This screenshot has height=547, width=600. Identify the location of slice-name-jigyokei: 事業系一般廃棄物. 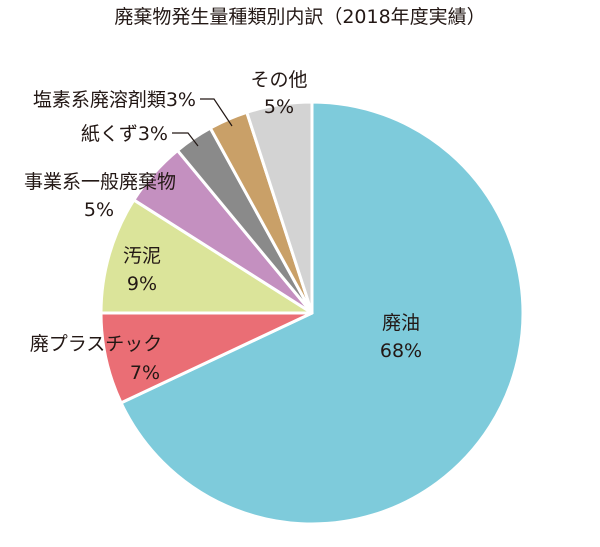
(100, 182).